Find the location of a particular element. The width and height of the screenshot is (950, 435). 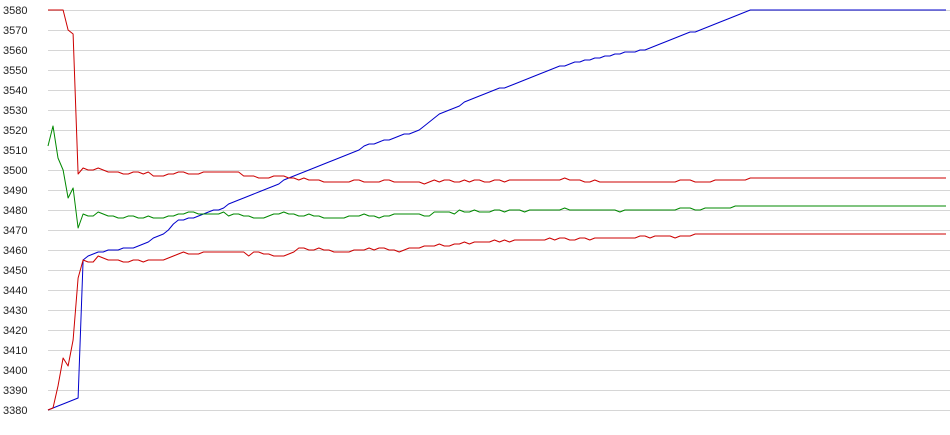

y-tick-label: 3450 is located at coordinates (15, 271).